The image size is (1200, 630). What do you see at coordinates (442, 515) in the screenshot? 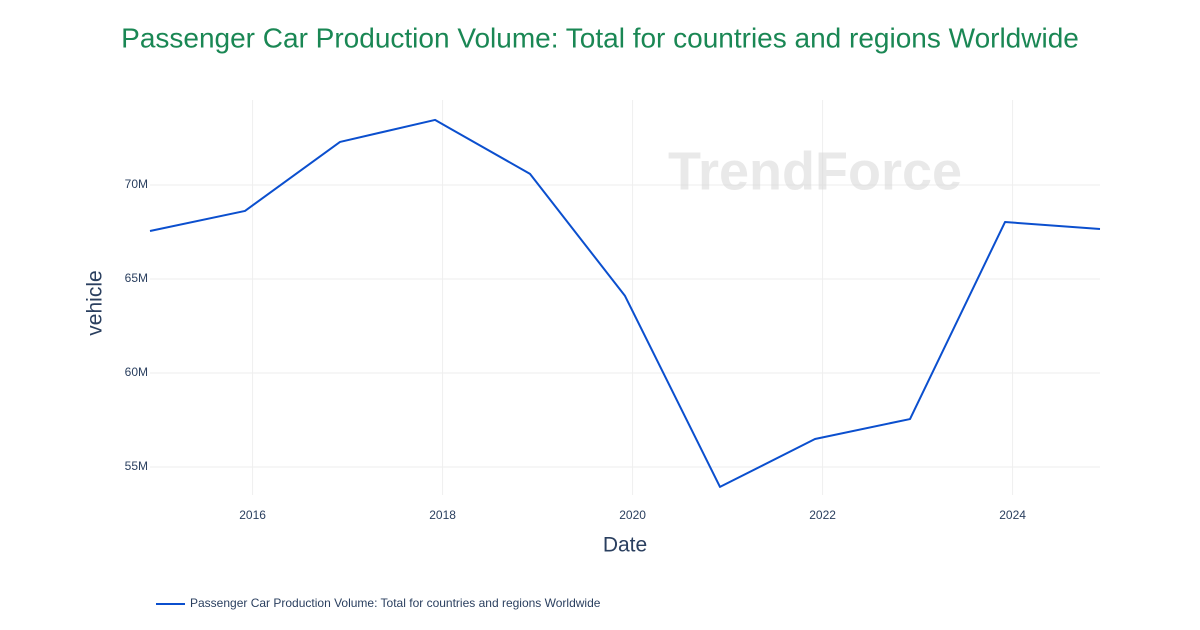
I see `x-tick-label: 2018` at bounding box center [442, 515].